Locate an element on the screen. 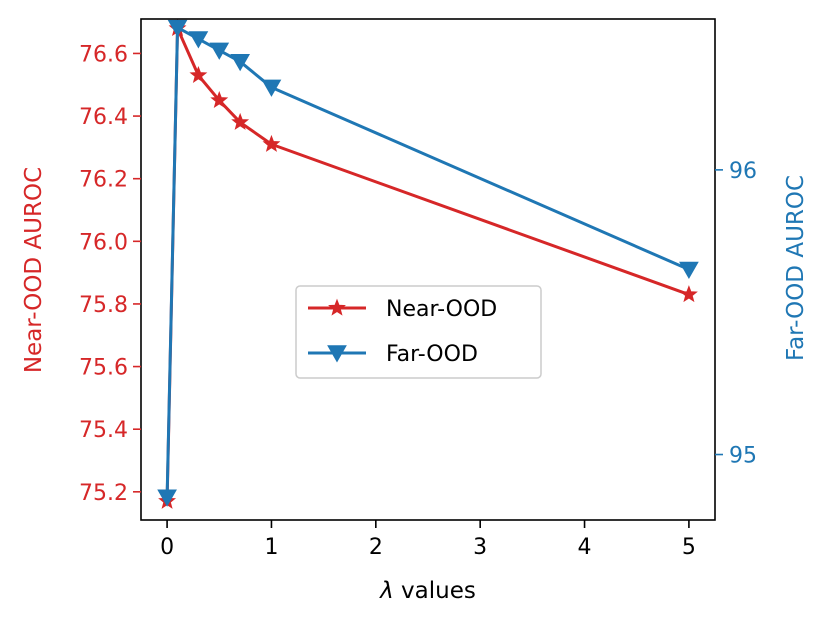 The image size is (831, 626). y-axis-right-label: Far-OOD AUROC is located at coordinates (796, 268).